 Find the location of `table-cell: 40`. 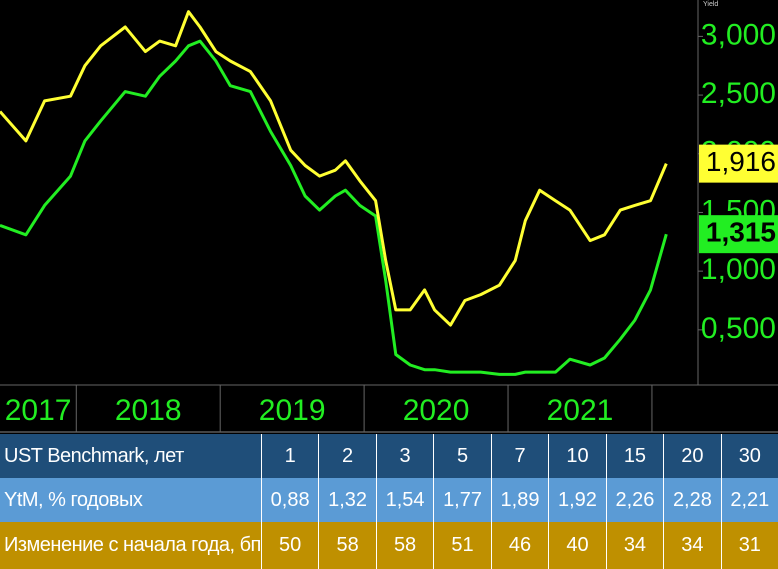

table-cell: 40 is located at coordinates (577, 545).